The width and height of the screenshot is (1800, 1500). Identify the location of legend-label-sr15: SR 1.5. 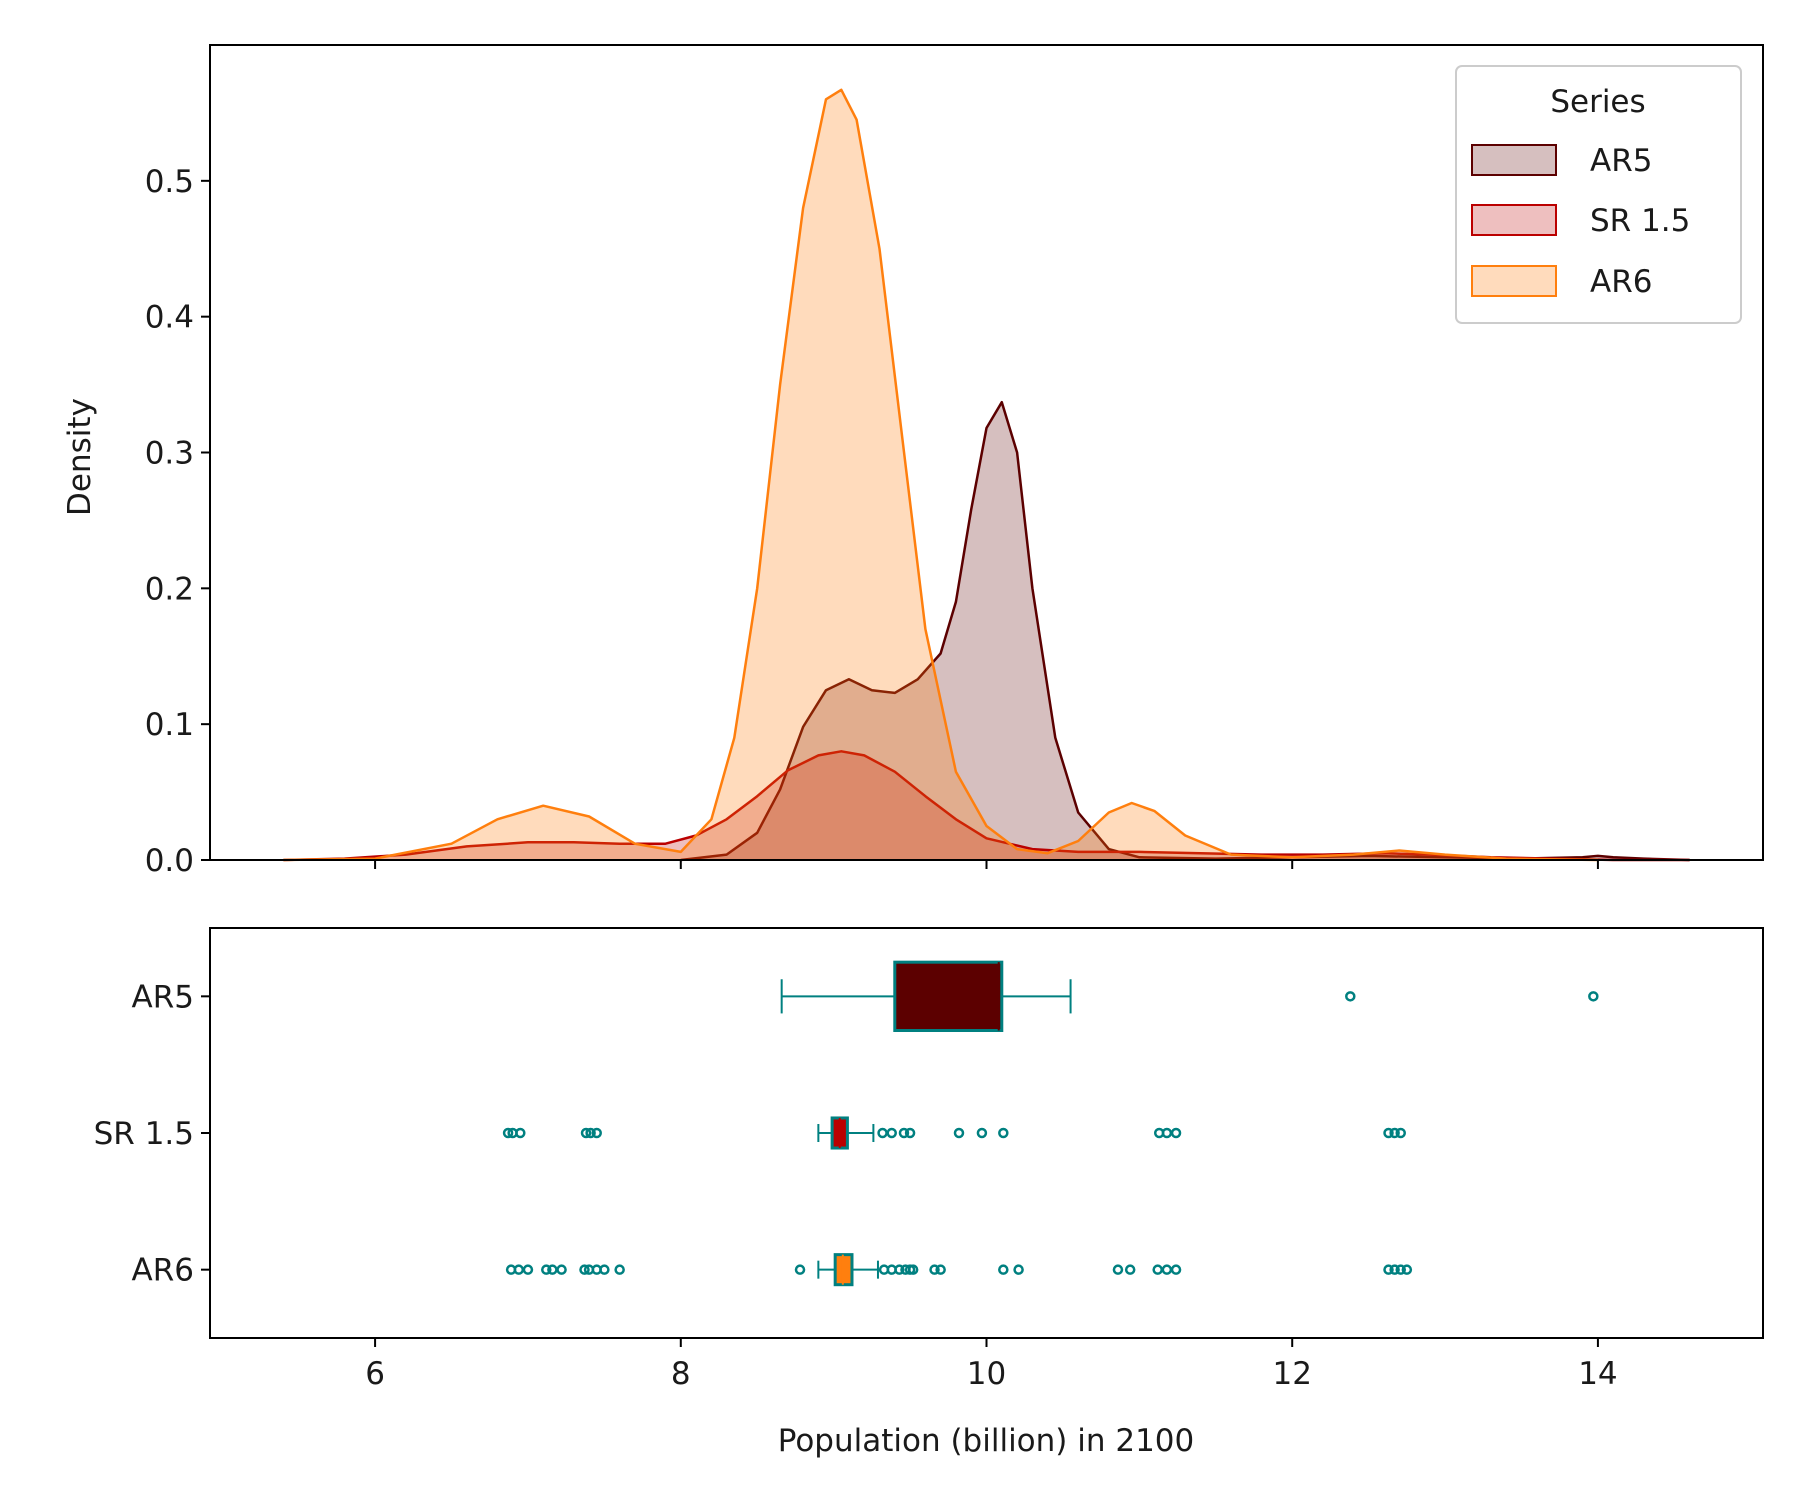
(1640, 221).